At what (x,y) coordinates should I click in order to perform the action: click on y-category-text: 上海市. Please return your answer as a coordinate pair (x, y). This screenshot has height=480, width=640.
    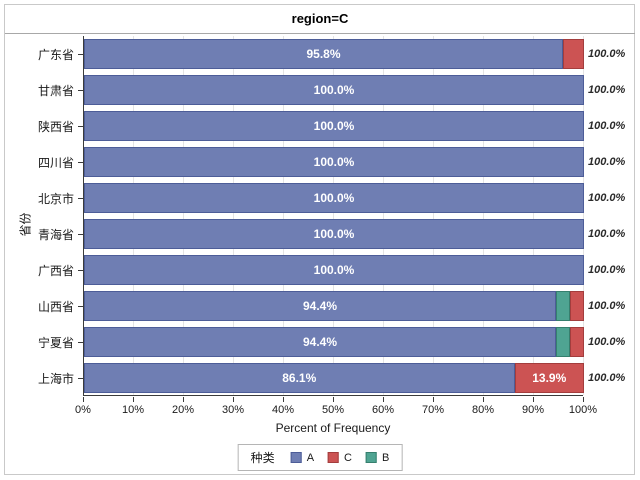
    Looking at the image, I should click on (55, 378).